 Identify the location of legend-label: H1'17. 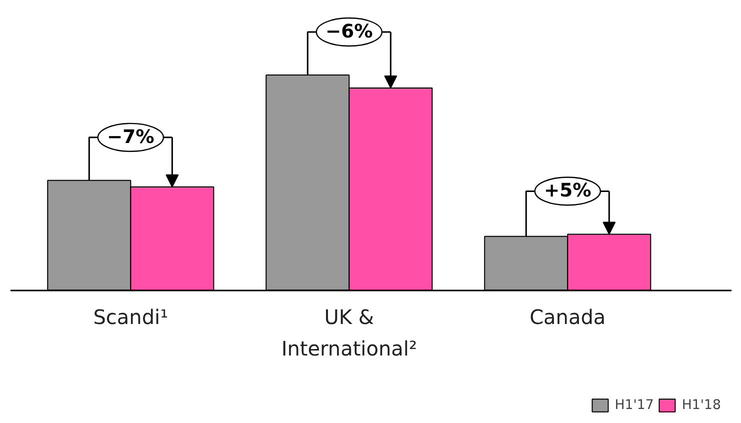
(634, 405).